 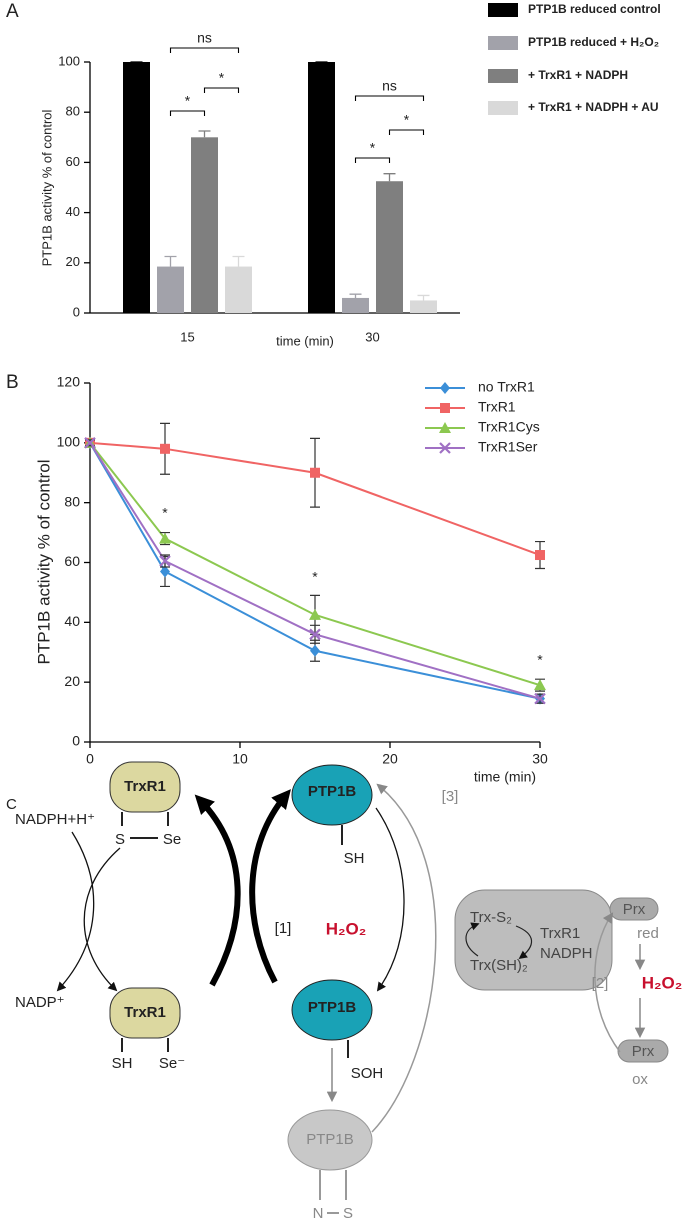 What do you see at coordinates (72, 681) in the screenshot?
I see `y-tick-label: 20` at bounding box center [72, 681].